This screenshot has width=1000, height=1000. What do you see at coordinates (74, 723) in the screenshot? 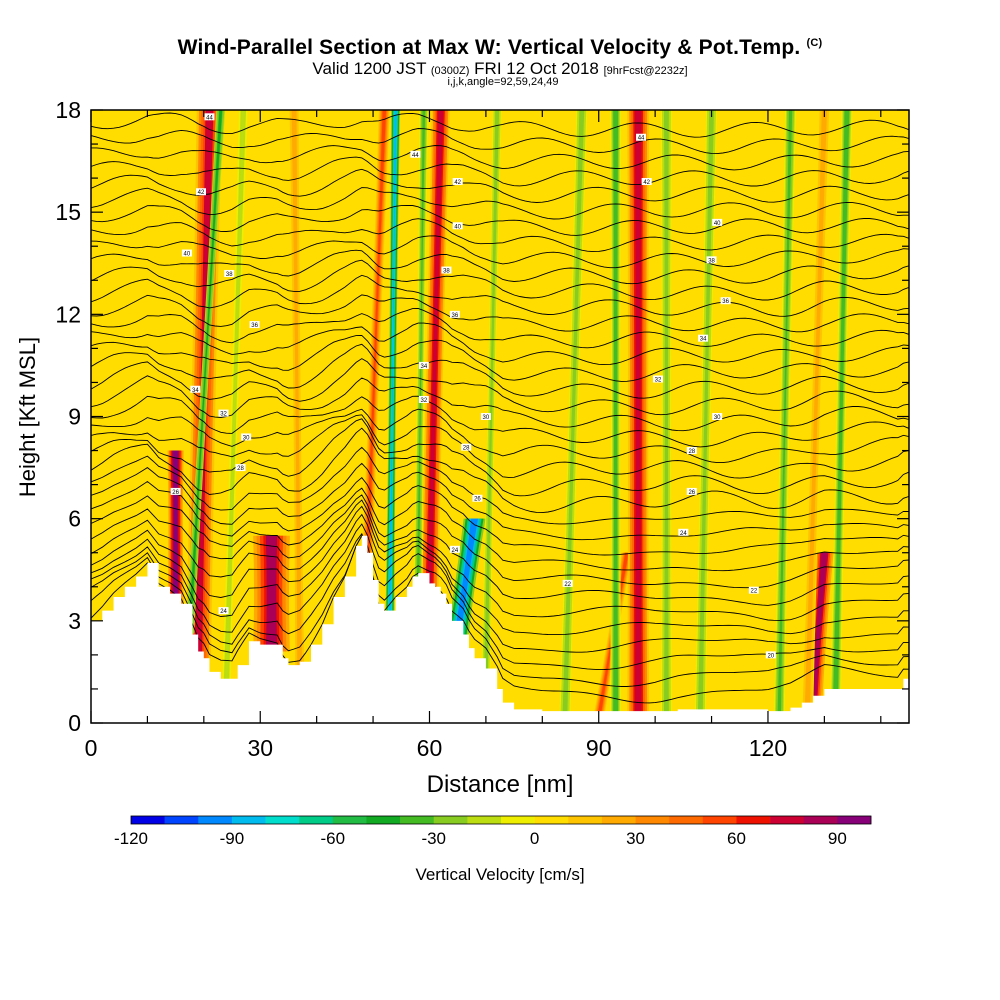
I see `y-tick-label: 0` at bounding box center [74, 723].